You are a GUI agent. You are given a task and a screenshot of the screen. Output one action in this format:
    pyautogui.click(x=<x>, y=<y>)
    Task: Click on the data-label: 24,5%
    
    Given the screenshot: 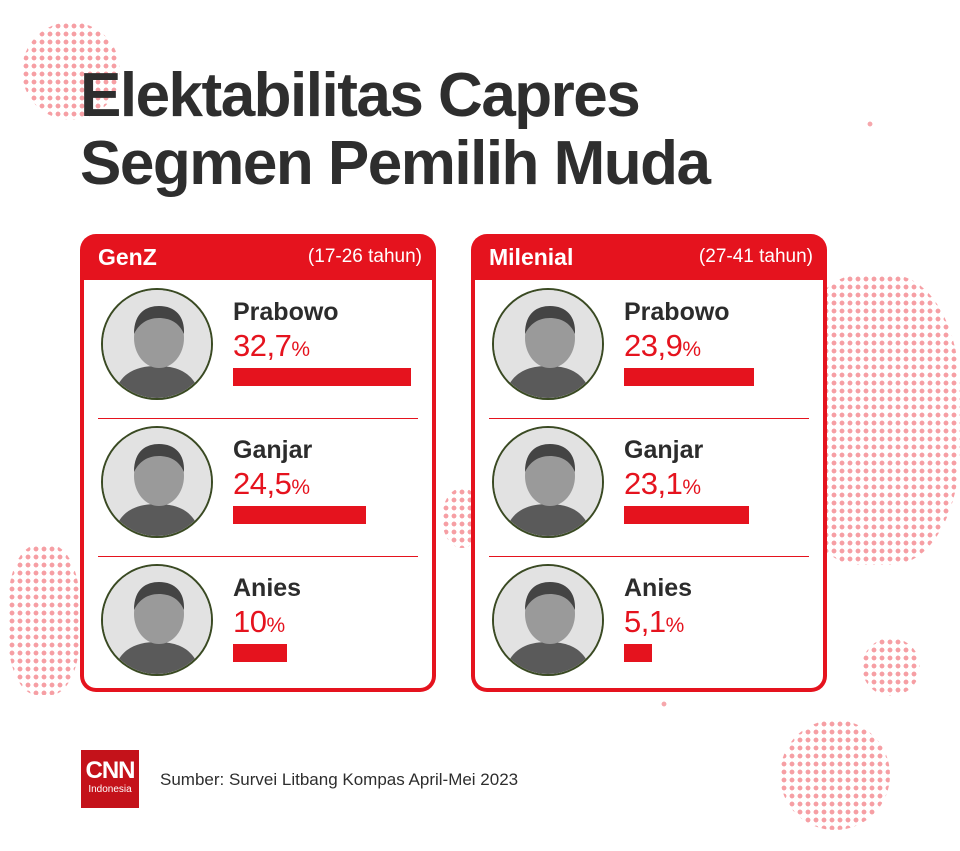 What is the action you would take?
    pyautogui.click(x=271, y=484)
    